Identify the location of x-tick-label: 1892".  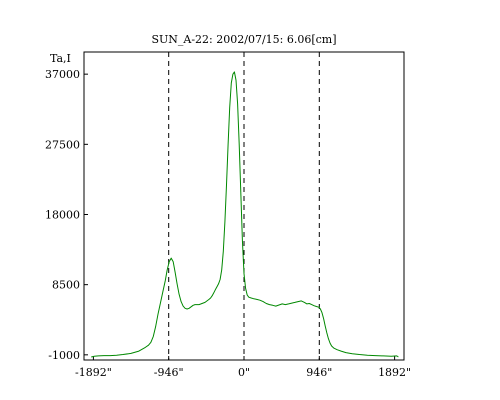
(394, 372).